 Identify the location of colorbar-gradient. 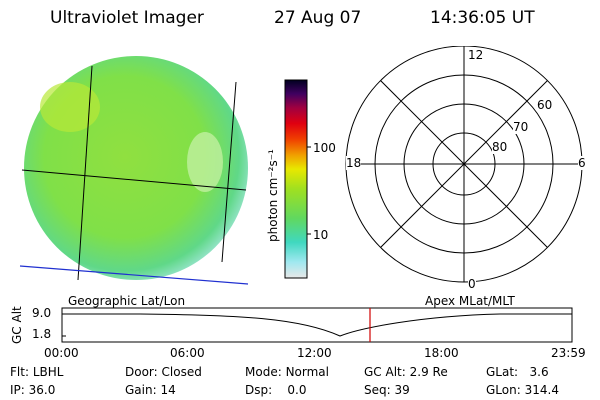
(296, 179).